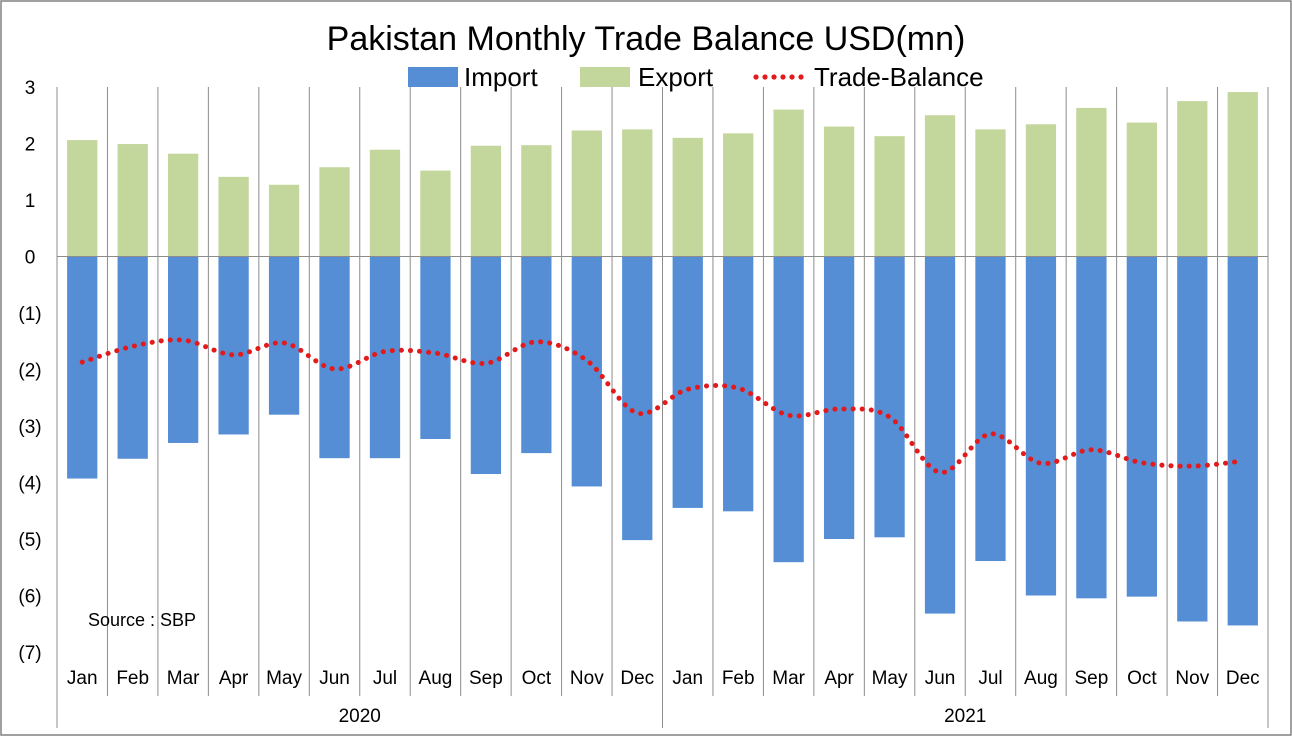 The width and height of the screenshot is (1292, 736). I want to click on legend-label-export: Export, so click(676, 77).